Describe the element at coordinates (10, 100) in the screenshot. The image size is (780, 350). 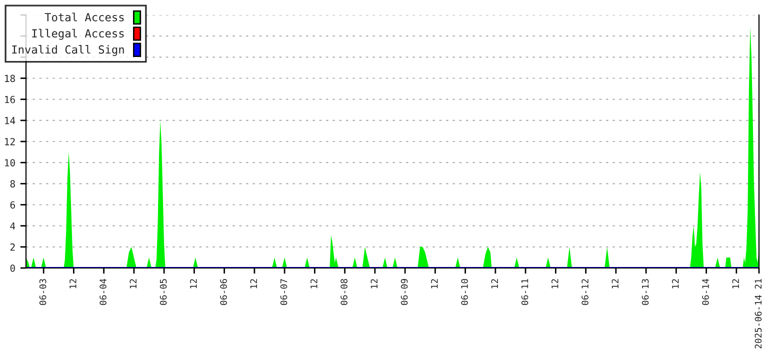
I see `y-tick-label: 16` at that location.